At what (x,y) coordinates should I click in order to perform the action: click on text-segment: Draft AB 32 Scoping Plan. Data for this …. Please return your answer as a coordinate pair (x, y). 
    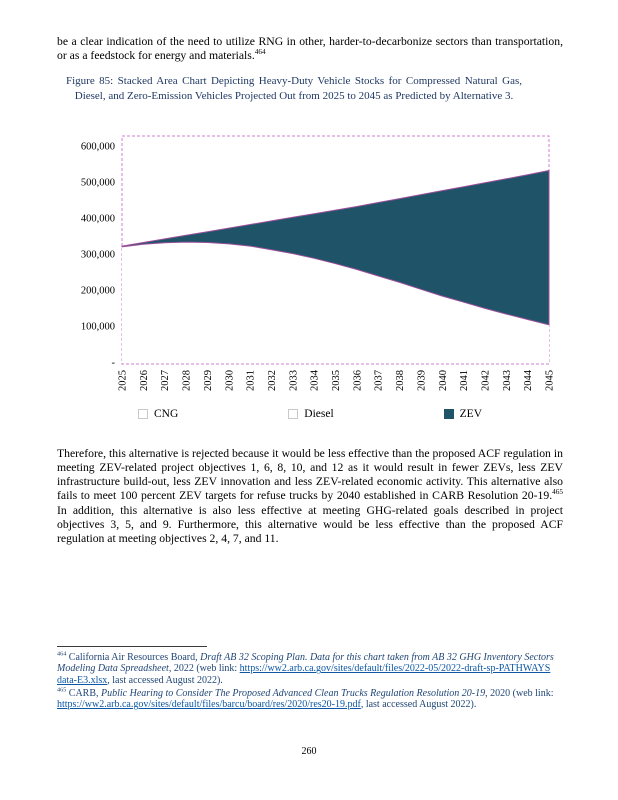
    Looking at the image, I should click on (305, 663).